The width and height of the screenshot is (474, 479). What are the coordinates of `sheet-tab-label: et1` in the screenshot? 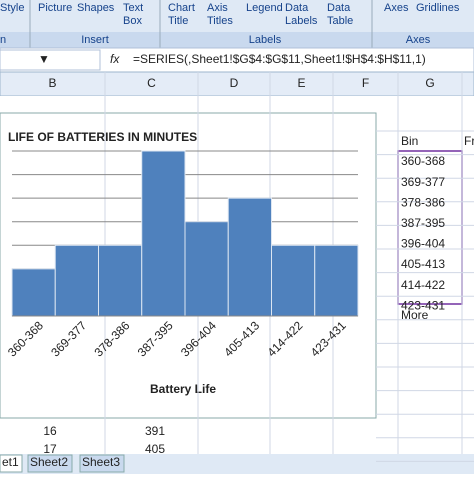 It's located at (10, 462).